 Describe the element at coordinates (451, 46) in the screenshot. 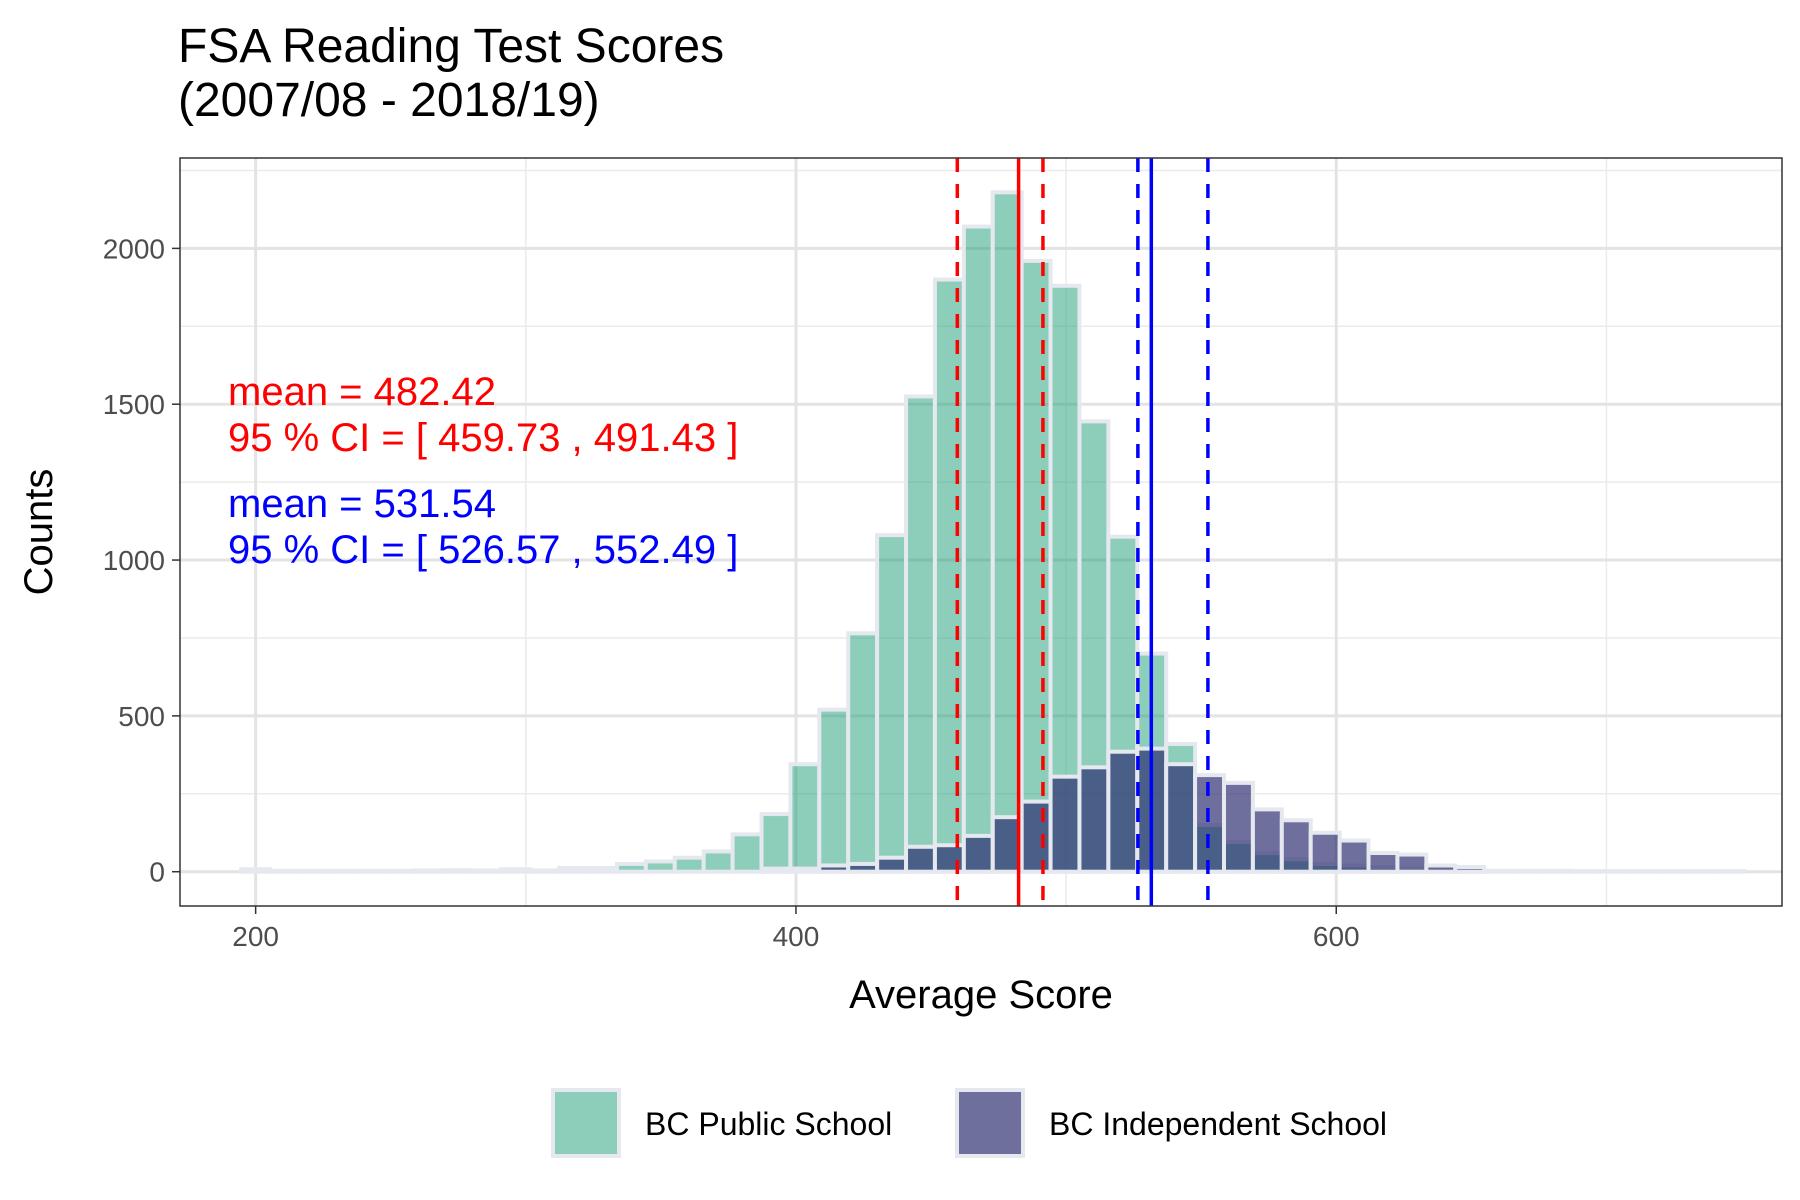

I see `chart-title-line1: FSA Reading Test Scores` at that location.